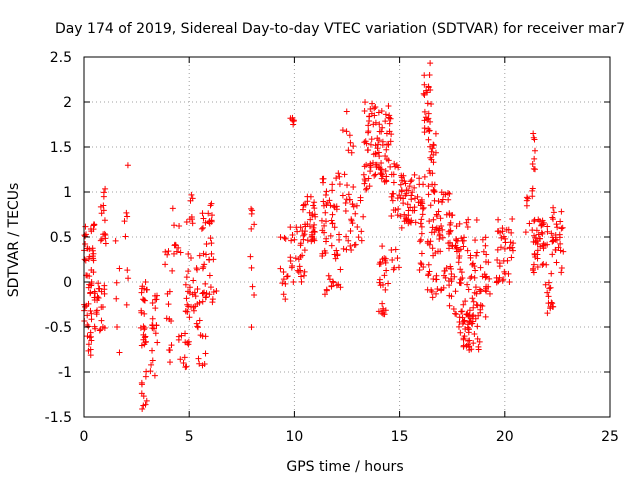 The width and height of the screenshot is (640, 480). What do you see at coordinates (65, 373) in the screenshot?
I see `y-tick-label: -1` at bounding box center [65, 373].